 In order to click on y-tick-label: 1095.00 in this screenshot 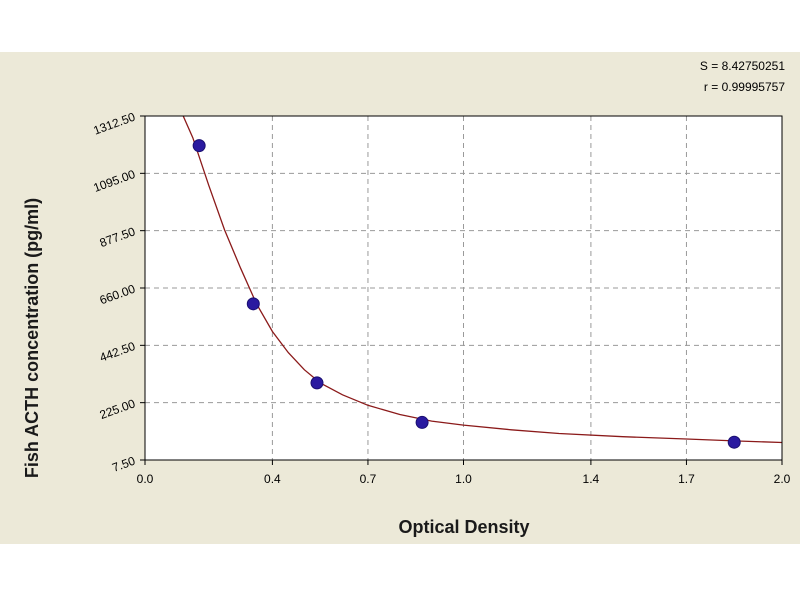, I will do `click(114, 181)`.